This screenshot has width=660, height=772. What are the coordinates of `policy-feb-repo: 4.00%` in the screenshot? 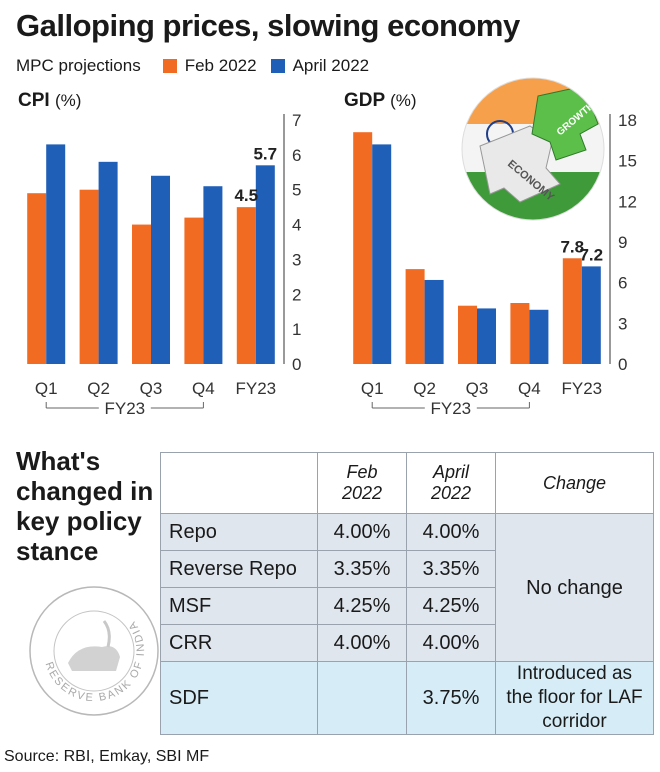 It's located at (362, 532).